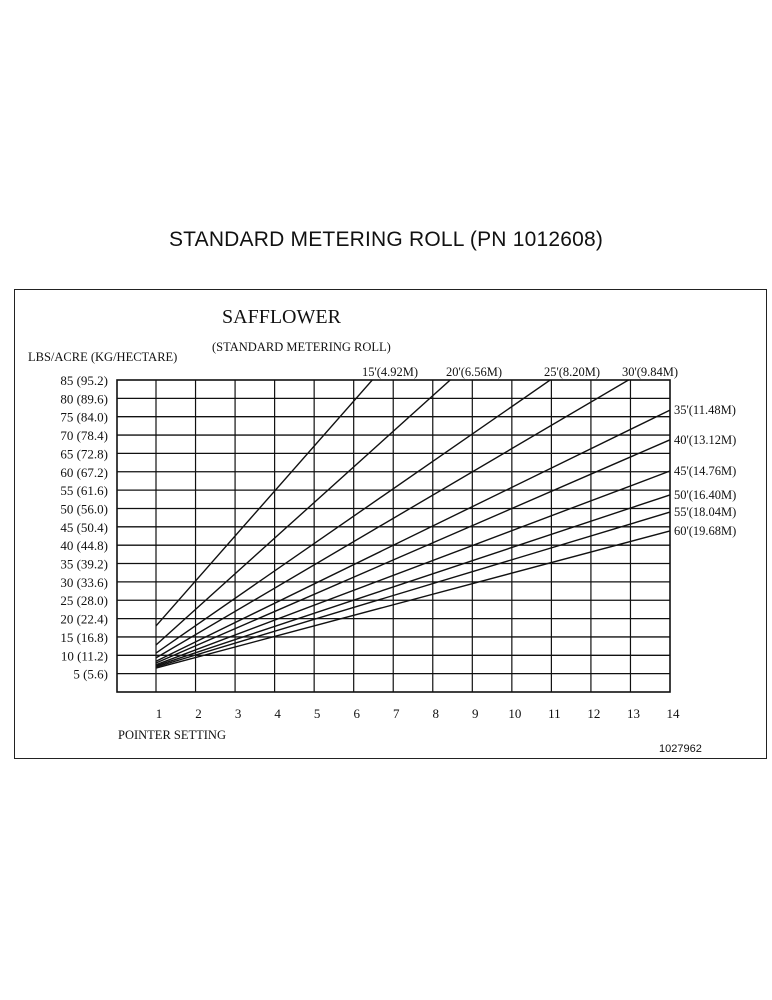 This screenshot has width=772, height=1000. What do you see at coordinates (386, 239) in the screenshot?
I see `document-title: STANDARD METERING ROLL (PN 1012608)` at bounding box center [386, 239].